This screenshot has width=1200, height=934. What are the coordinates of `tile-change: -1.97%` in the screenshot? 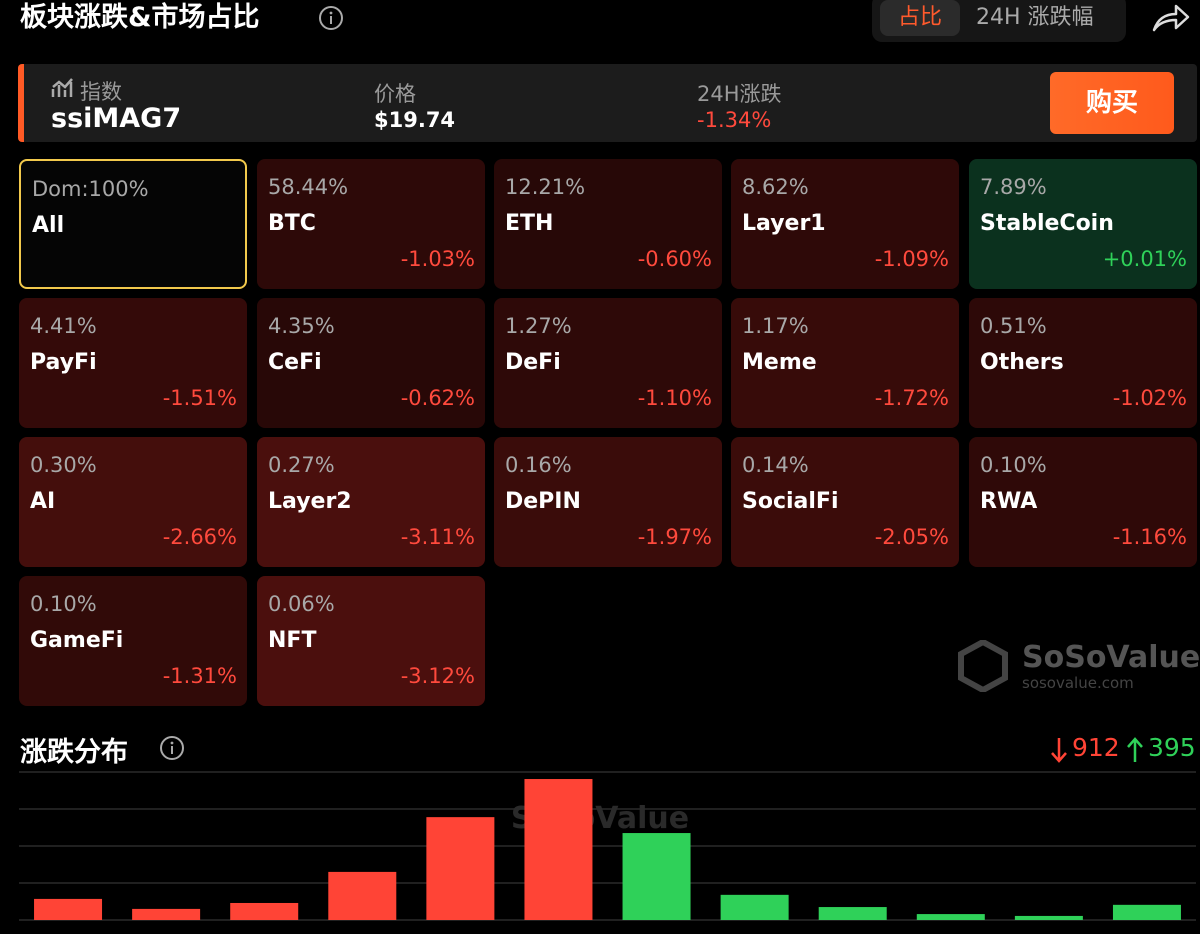 It's located at (674, 537).